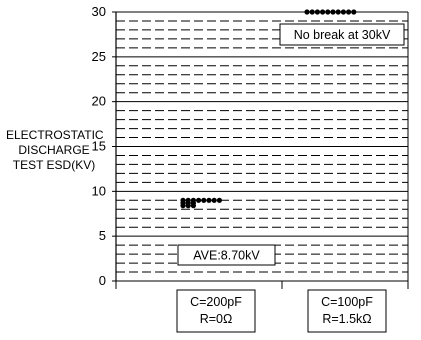  What do you see at coordinates (102, 280) in the screenshot?
I see `y-tick-label: 0` at bounding box center [102, 280].